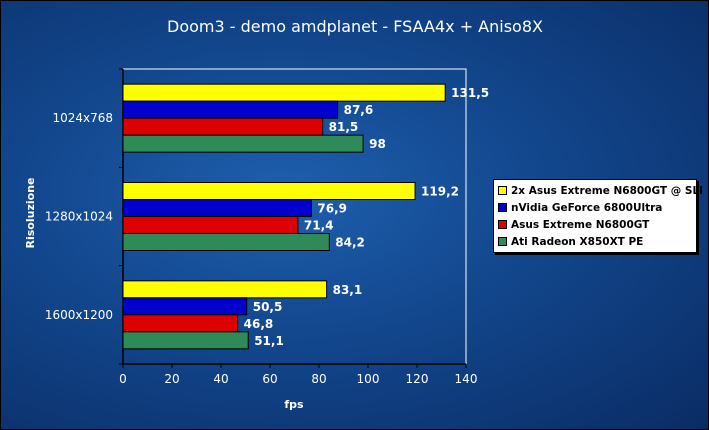 The image size is (709, 430). I want to click on x-tick-label: 80, so click(318, 379).